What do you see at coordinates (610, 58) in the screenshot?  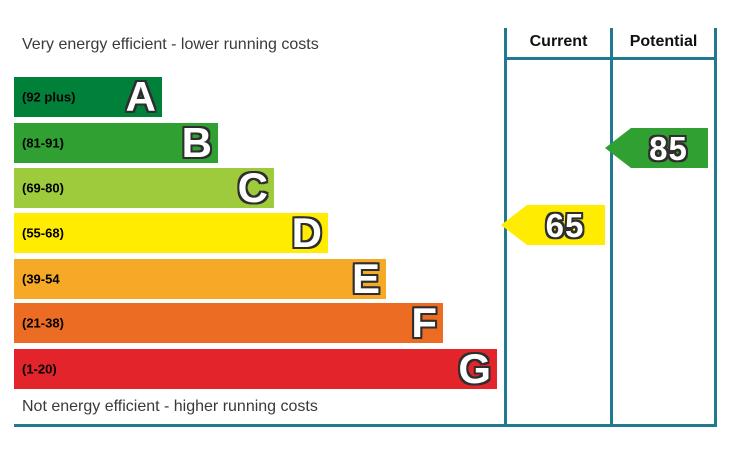 I see `table-header-divider` at bounding box center [610, 58].